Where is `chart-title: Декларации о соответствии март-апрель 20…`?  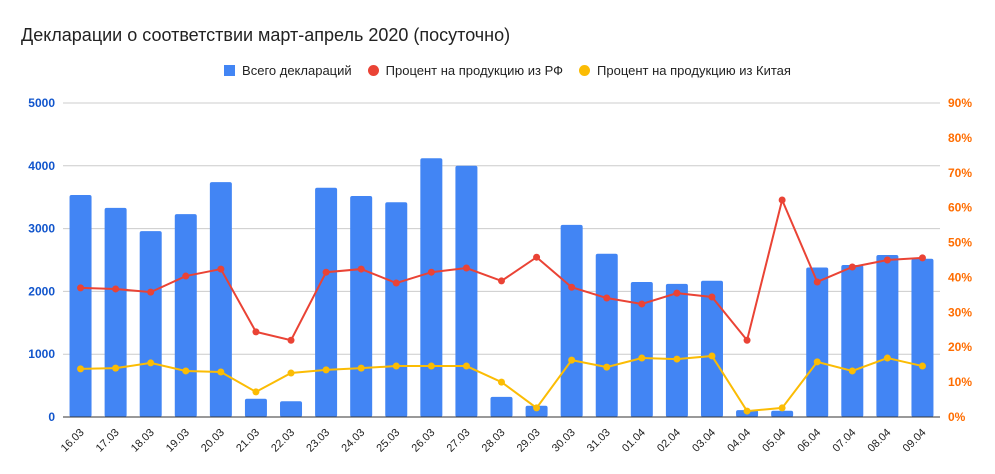 chart-title: Декларации о соответствии март-апрель 20… is located at coordinates (266, 35).